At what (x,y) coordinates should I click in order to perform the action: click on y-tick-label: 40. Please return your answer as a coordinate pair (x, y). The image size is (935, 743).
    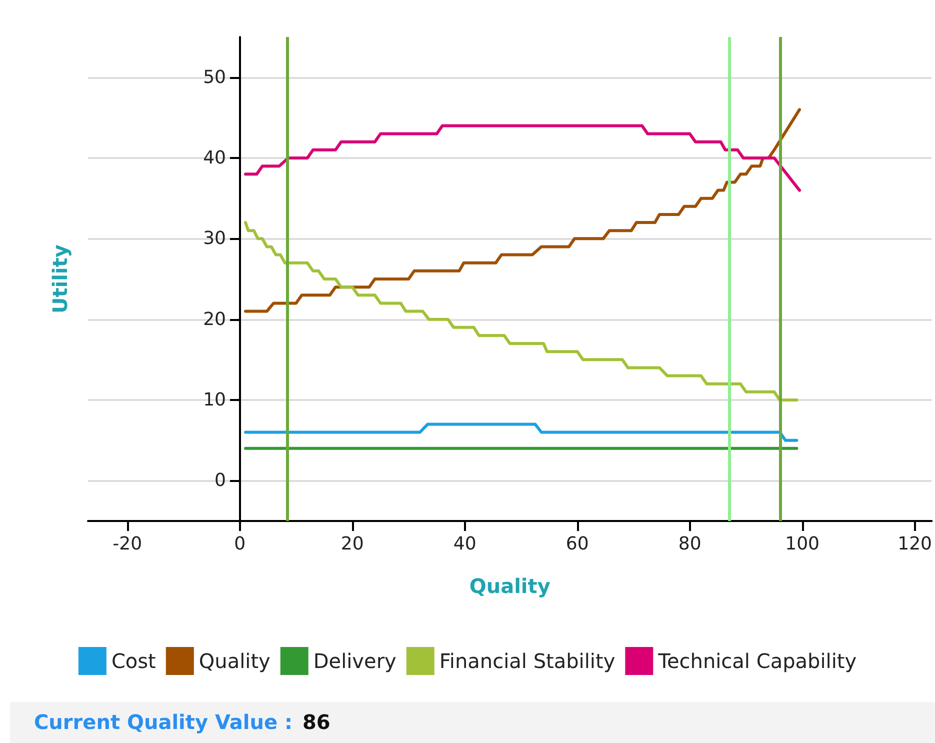
    Looking at the image, I should click on (214, 158).